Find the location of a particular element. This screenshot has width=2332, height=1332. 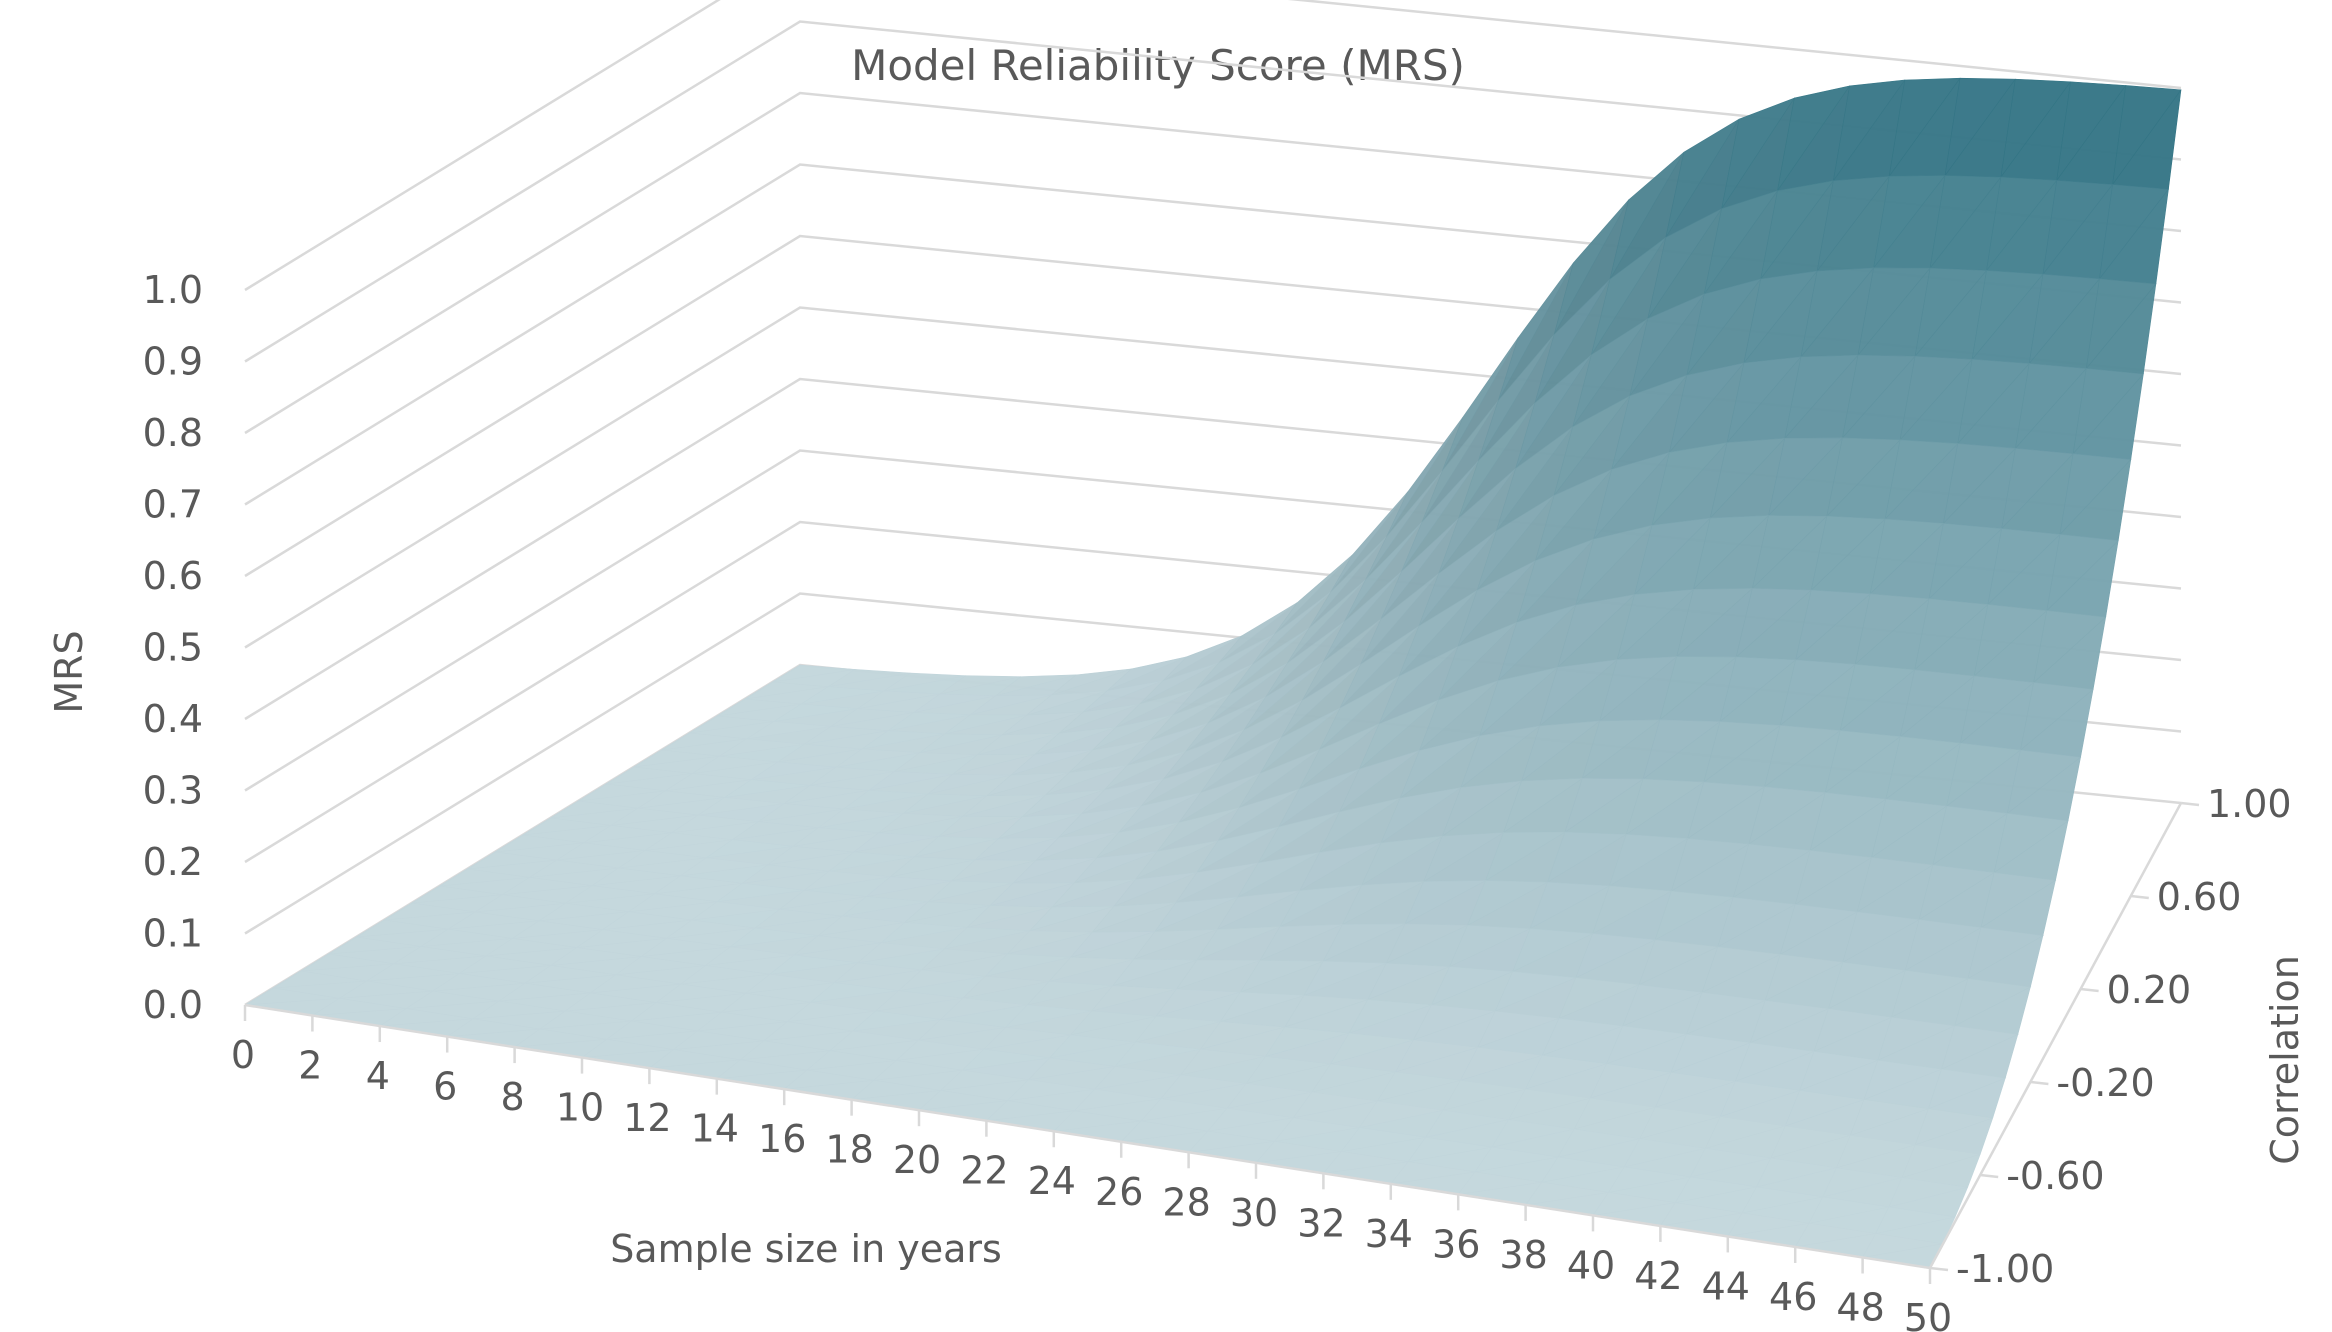

x-tick-label: 16 is located at coordinates (782, 1139).